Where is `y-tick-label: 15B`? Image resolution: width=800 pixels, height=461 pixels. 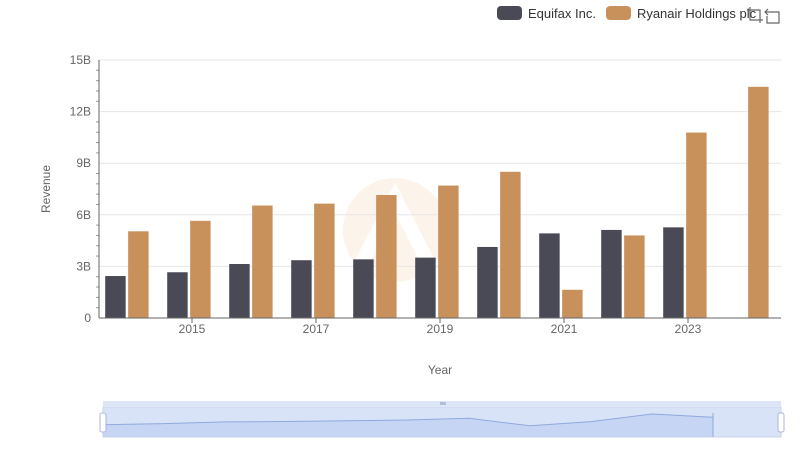
y-tick-label: 15B is located at coordinates (80, 60).